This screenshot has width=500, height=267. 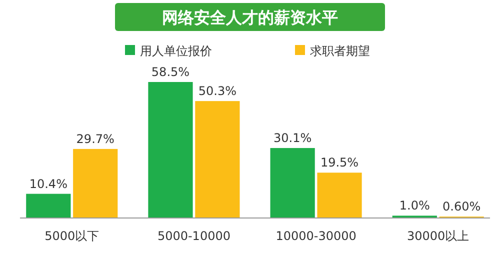 I want to click on x-tick-label: 5000-10000, so click(x=193, y=236).